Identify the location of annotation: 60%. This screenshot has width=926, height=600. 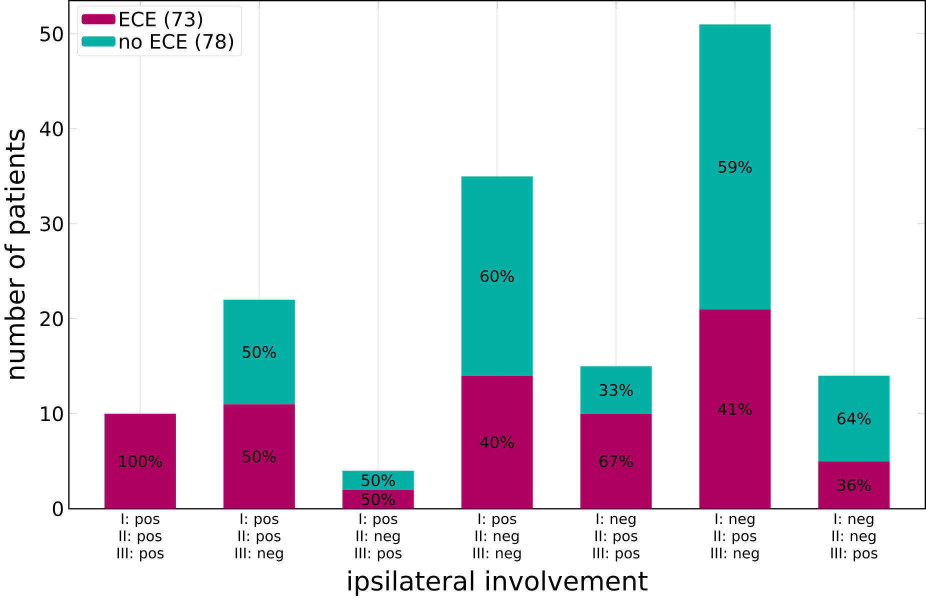
(497, 276).